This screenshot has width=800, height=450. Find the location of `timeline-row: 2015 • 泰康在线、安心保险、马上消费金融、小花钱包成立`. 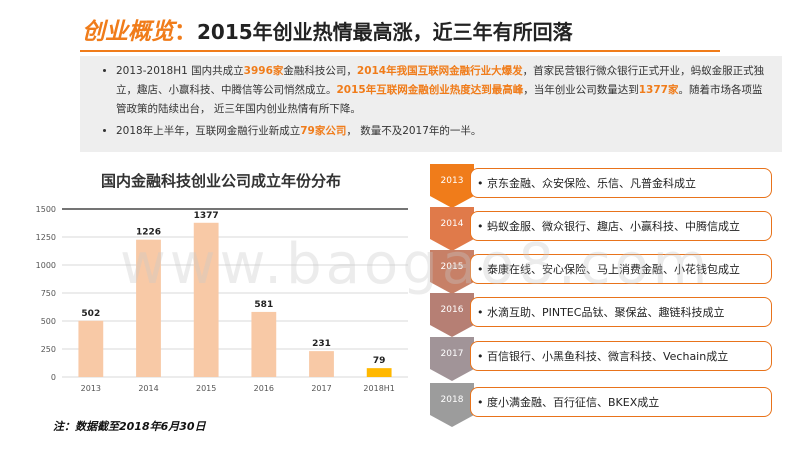

timeline-row: 2015 • 泰康在线、安心保险、马上消费金融、小花钱包成立 is located at coordinates (605, 272).